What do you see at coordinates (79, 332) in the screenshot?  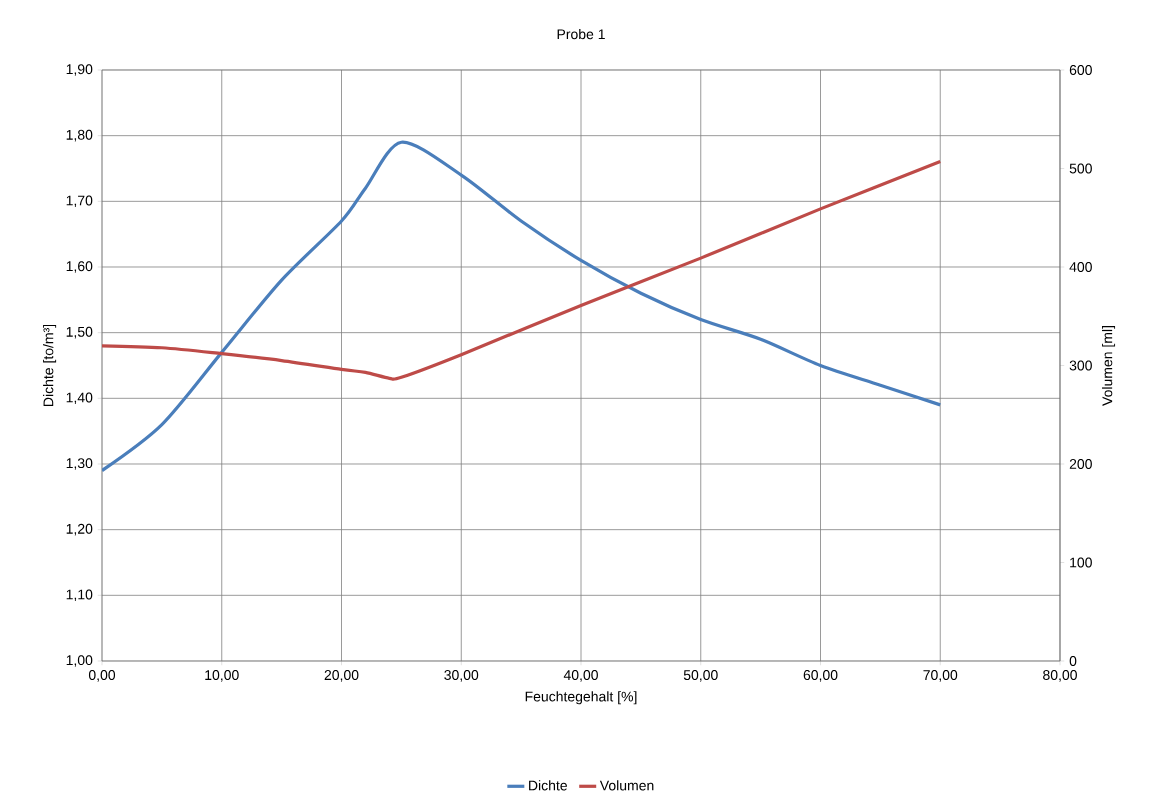 I see `y-tick-label: 1,50` at bounding box center [79, 332].